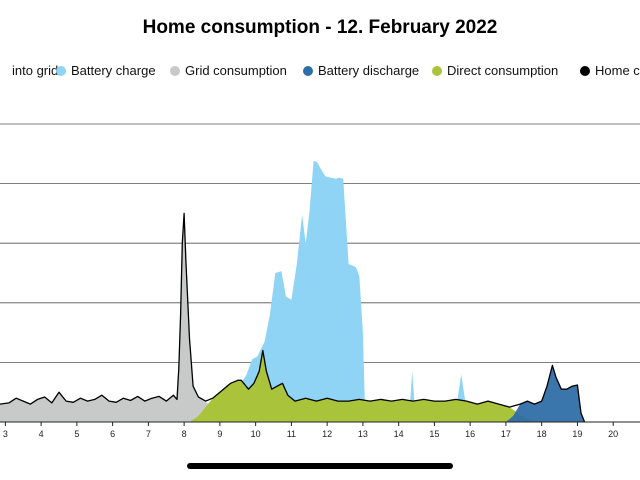 The height and width of the screenshot is (480, 640). What do you see at coordinates (219, 434) in the screenshot?
I see `x-tick-label: 9` at bounding box center [219, 434].